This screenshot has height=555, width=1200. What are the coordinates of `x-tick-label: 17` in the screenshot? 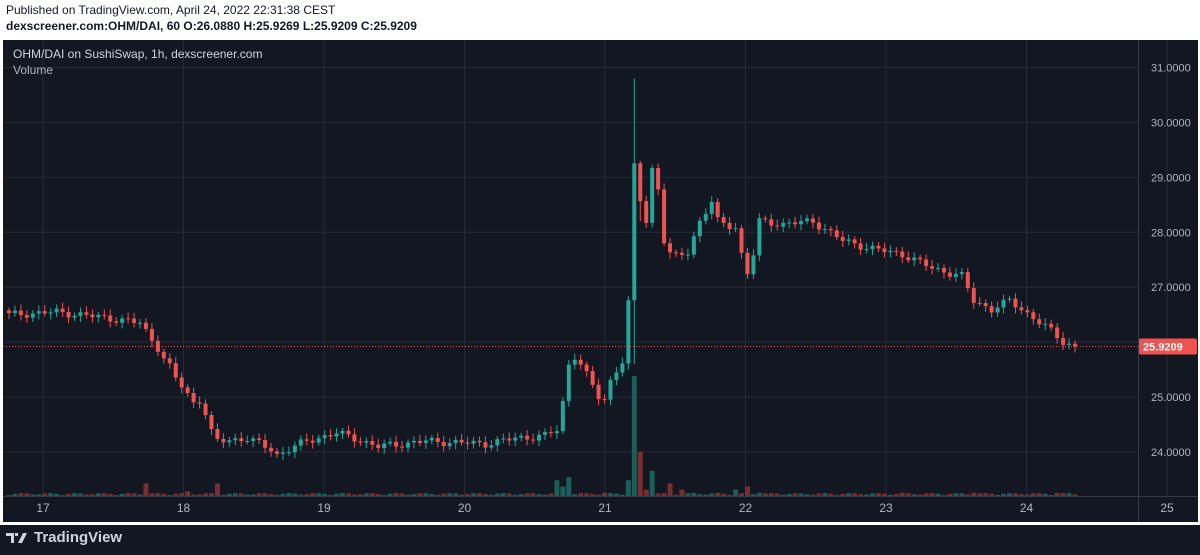 It's located at (43, 508).